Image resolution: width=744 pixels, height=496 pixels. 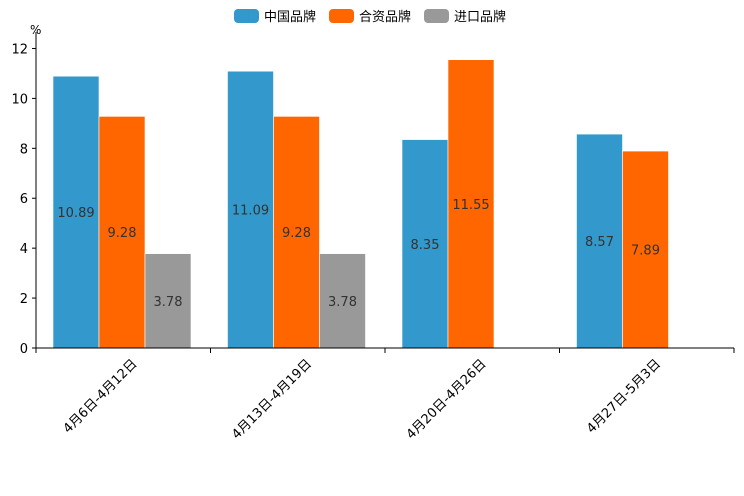 What do you see at coordinates (272, 400) in the screenshot?
I see `x-tick-label-2: 4月13日-4月19日` at bounding box center [272, 400].